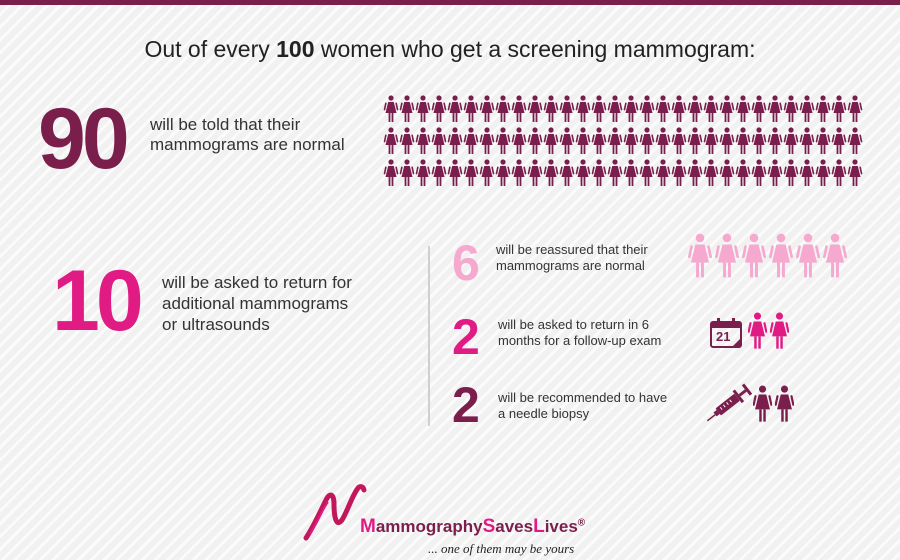  What do you see at coordinates (539, 526) in the screenshot?
I see `logo-l: L` at bounding box center [539, 526].